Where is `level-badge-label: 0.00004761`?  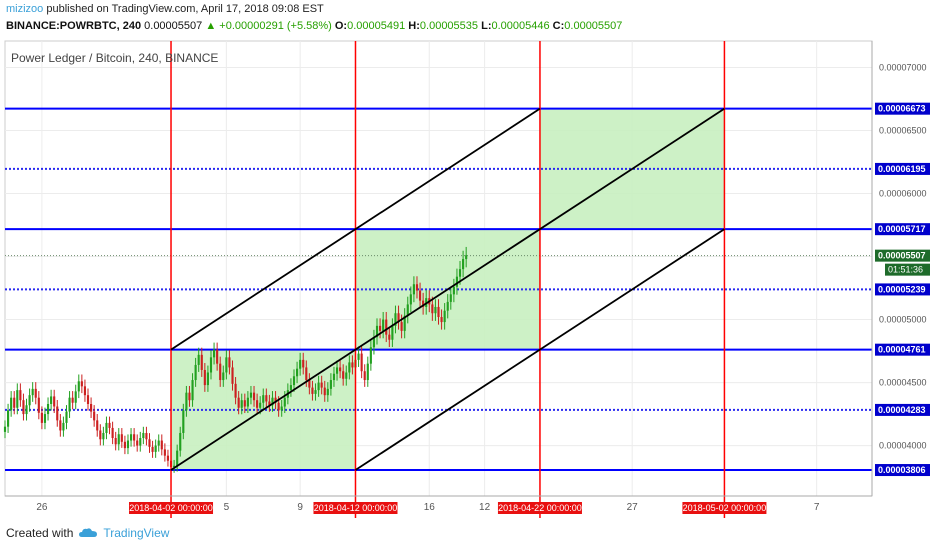
level-badge-label: 0.00004761 is located at coordinates (902, 350).